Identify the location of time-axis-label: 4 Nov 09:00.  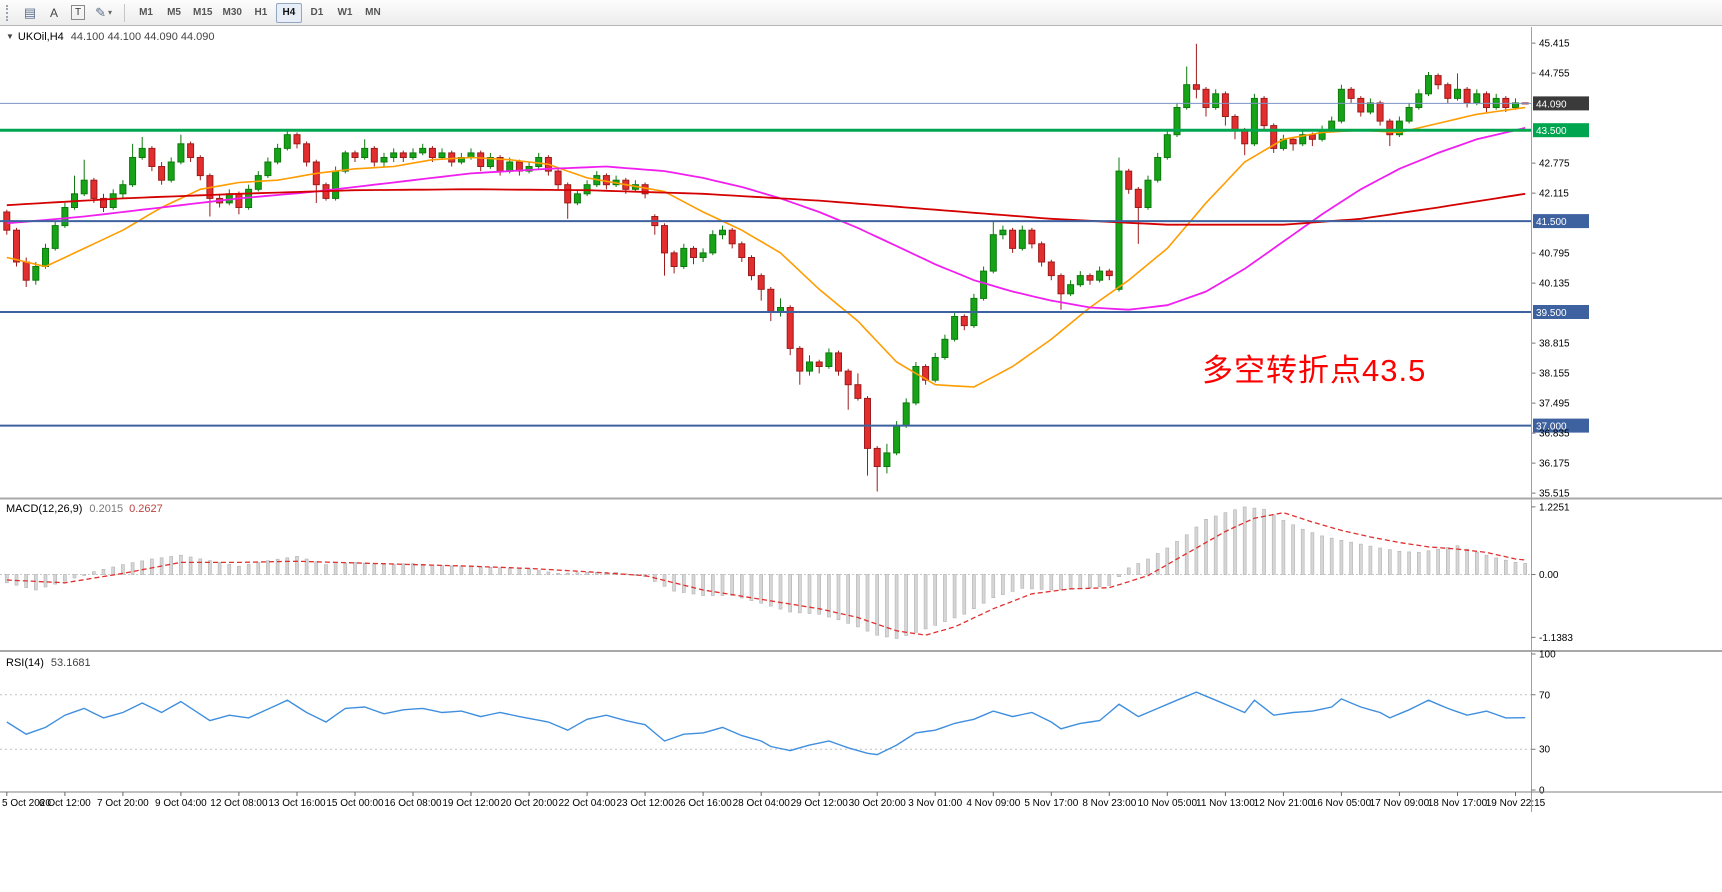
(993, 803).